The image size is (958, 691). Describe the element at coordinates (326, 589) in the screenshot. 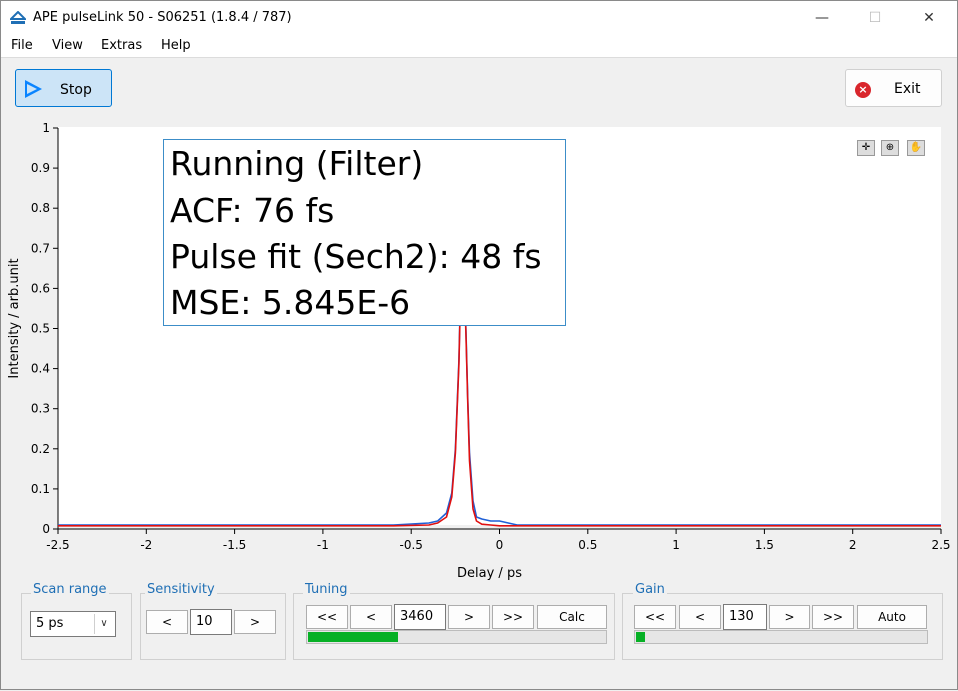

I see `tuning-label: Tuning` at that location.